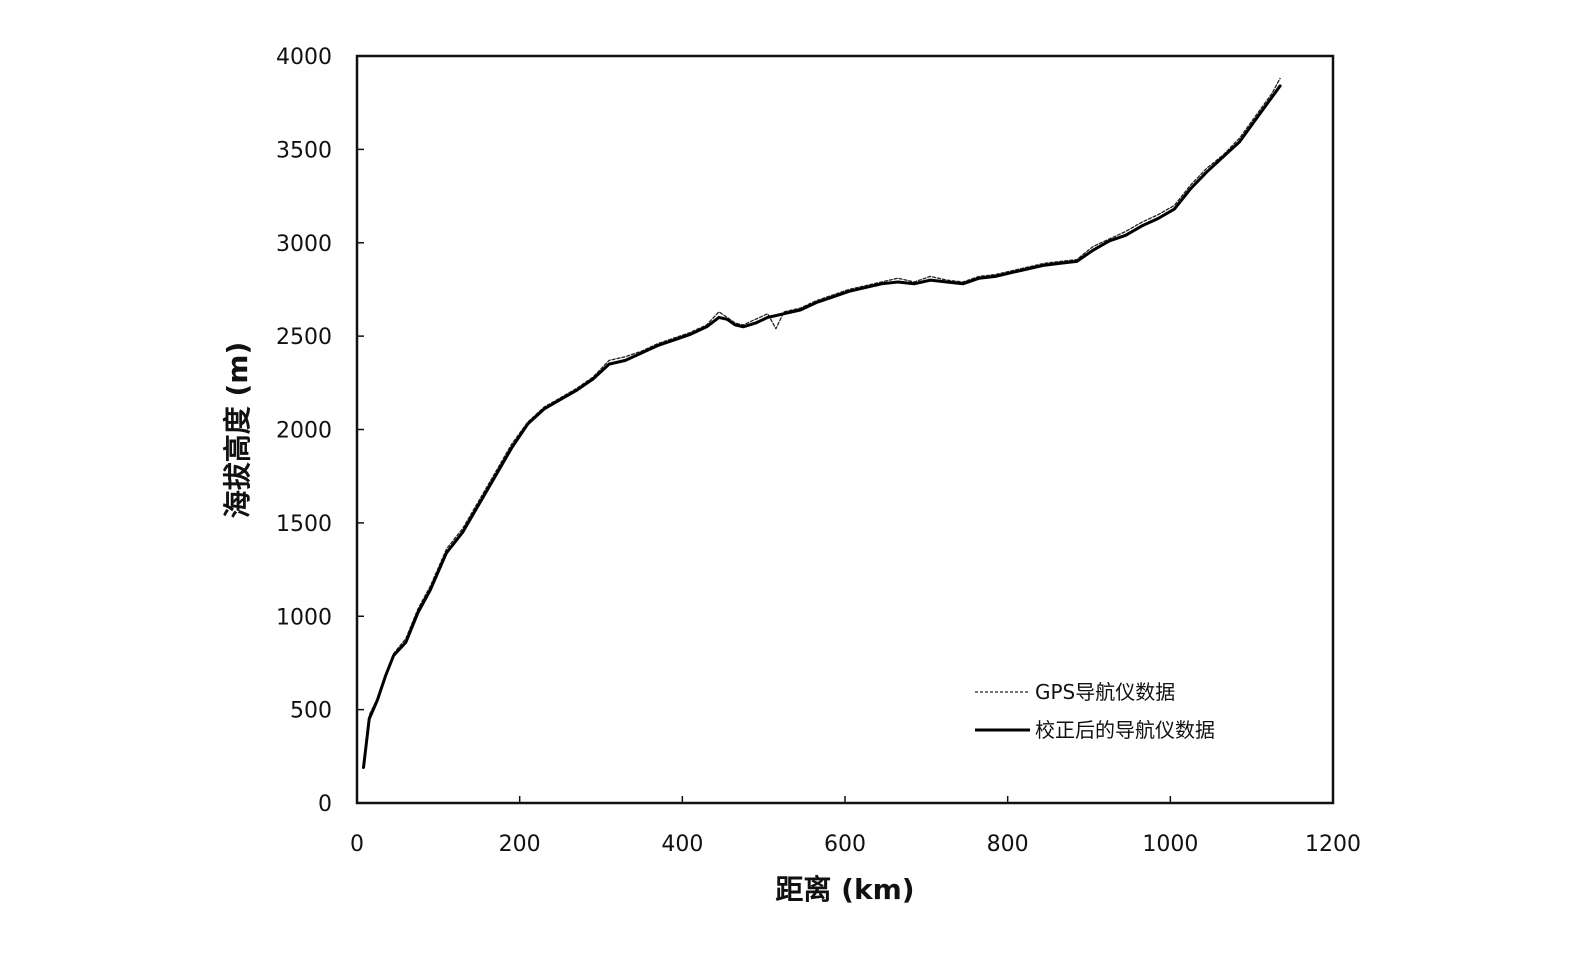 The width and height of the screenshot is (1588, 955). I want to click on x-tick-label: 400, so click(682, 844).